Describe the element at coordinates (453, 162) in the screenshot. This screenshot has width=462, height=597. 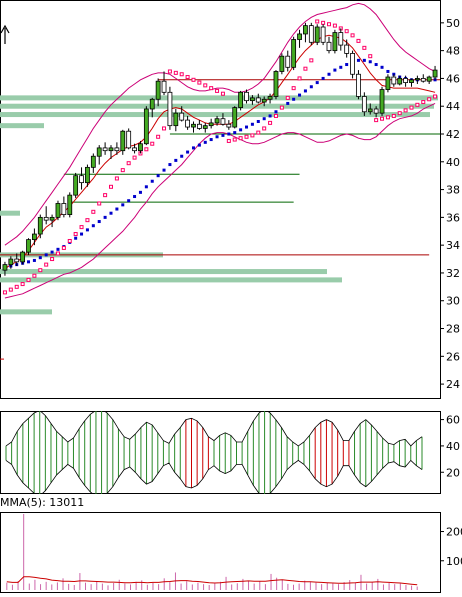
I see `y-tick-label: 40` at that location.